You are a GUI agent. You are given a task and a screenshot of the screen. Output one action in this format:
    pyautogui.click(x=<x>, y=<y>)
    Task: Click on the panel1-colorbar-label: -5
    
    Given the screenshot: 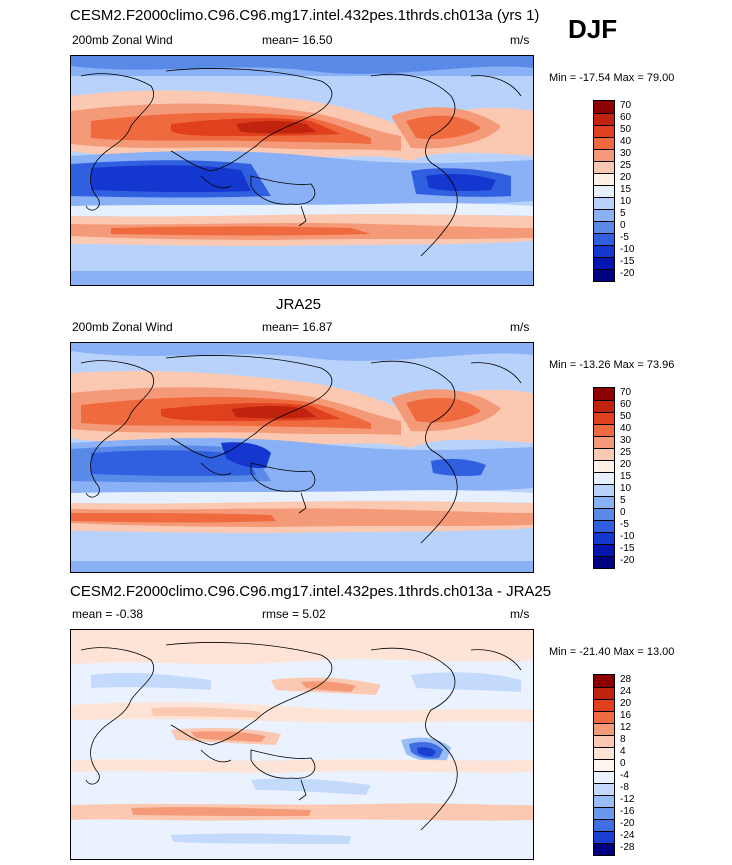 What is the action you would take?
    pyautogui.click(x=624, y=237)
    